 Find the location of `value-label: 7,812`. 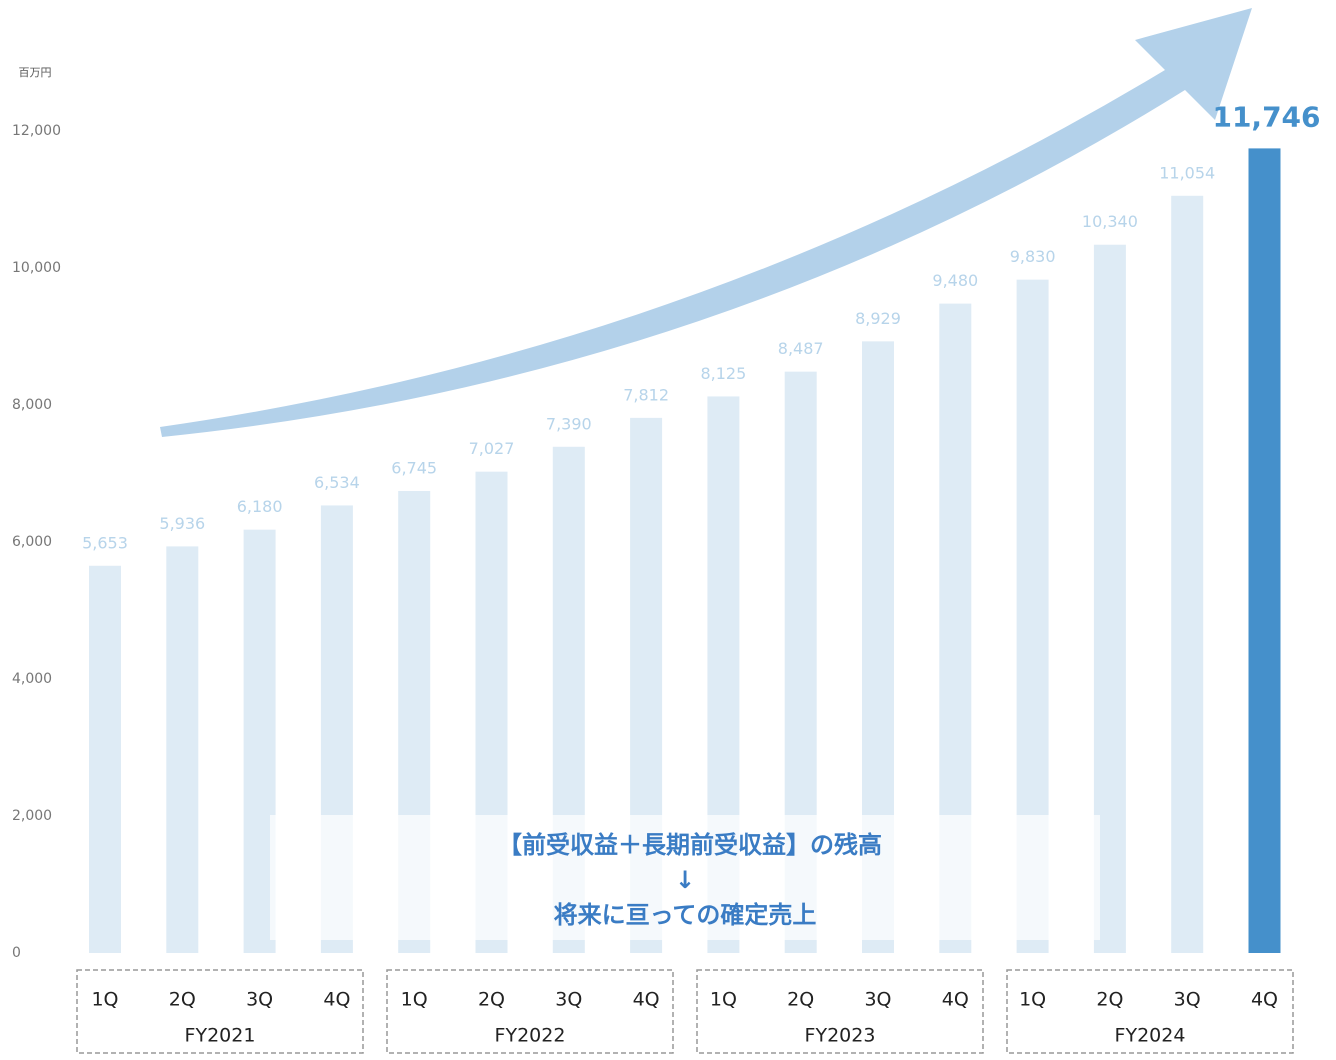

value-label: 7,812 is located at coordinates (646, 394).